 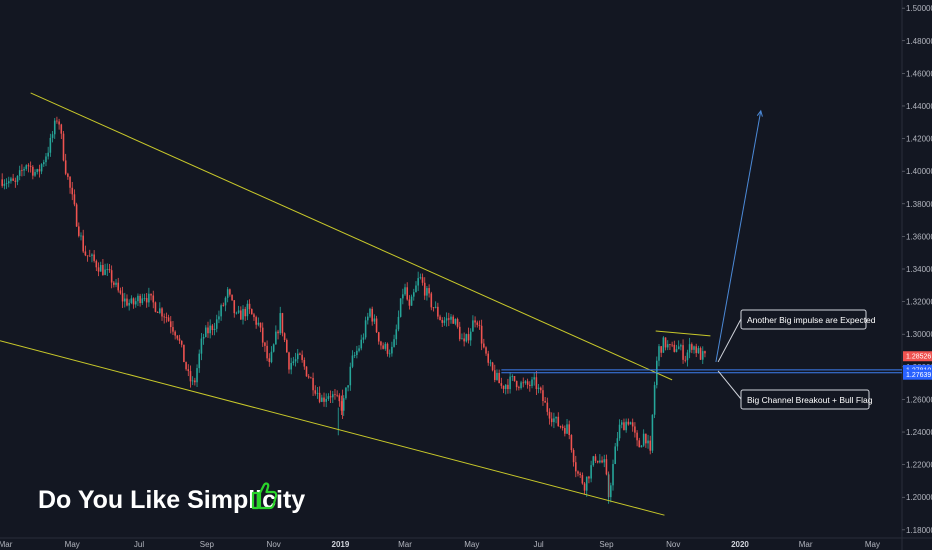 I want to click on x-tick-label: Sep, so click(x=606, y=544).